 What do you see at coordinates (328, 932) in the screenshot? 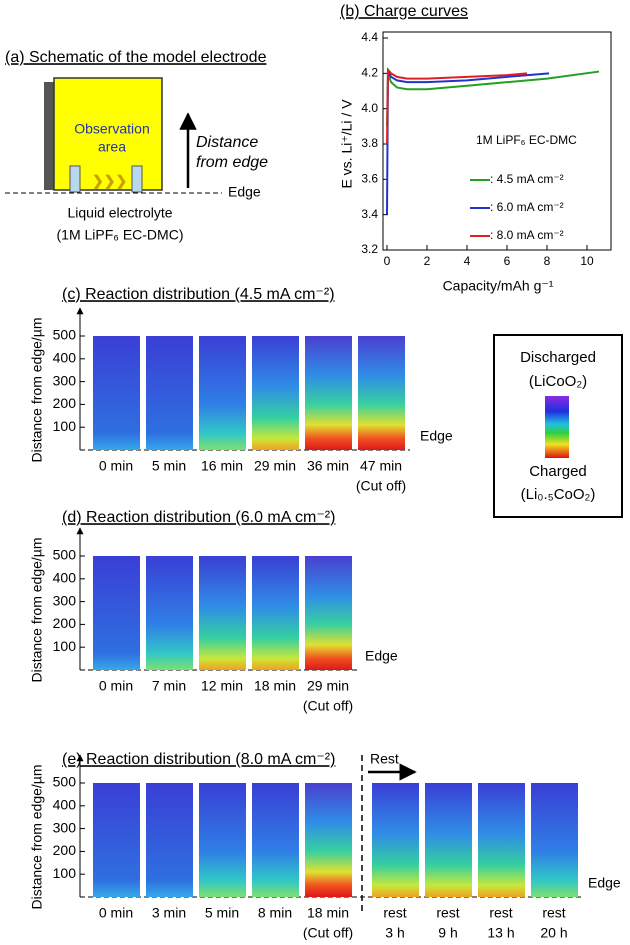
I see `frame-note: (Cut off)` at bounding box center [328, 932].